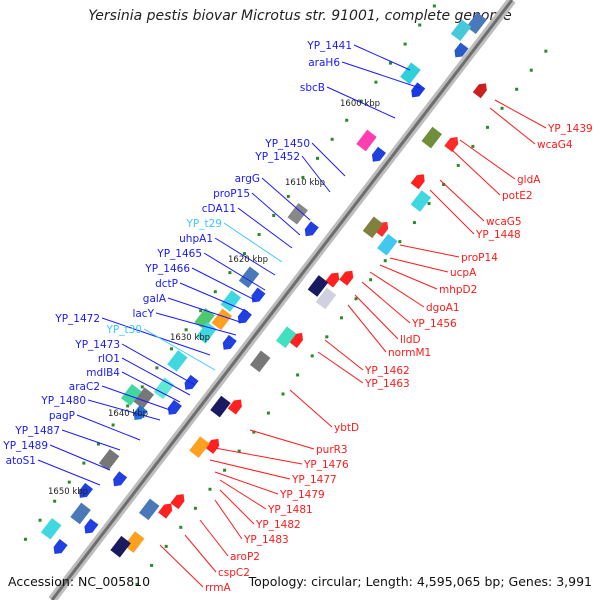 This screenshot has width=600, height=600. What do you see at coordinates (84, 387) in the screenshot?
I see `forward-gene-label: araC2` at bounding box center [84, 387].